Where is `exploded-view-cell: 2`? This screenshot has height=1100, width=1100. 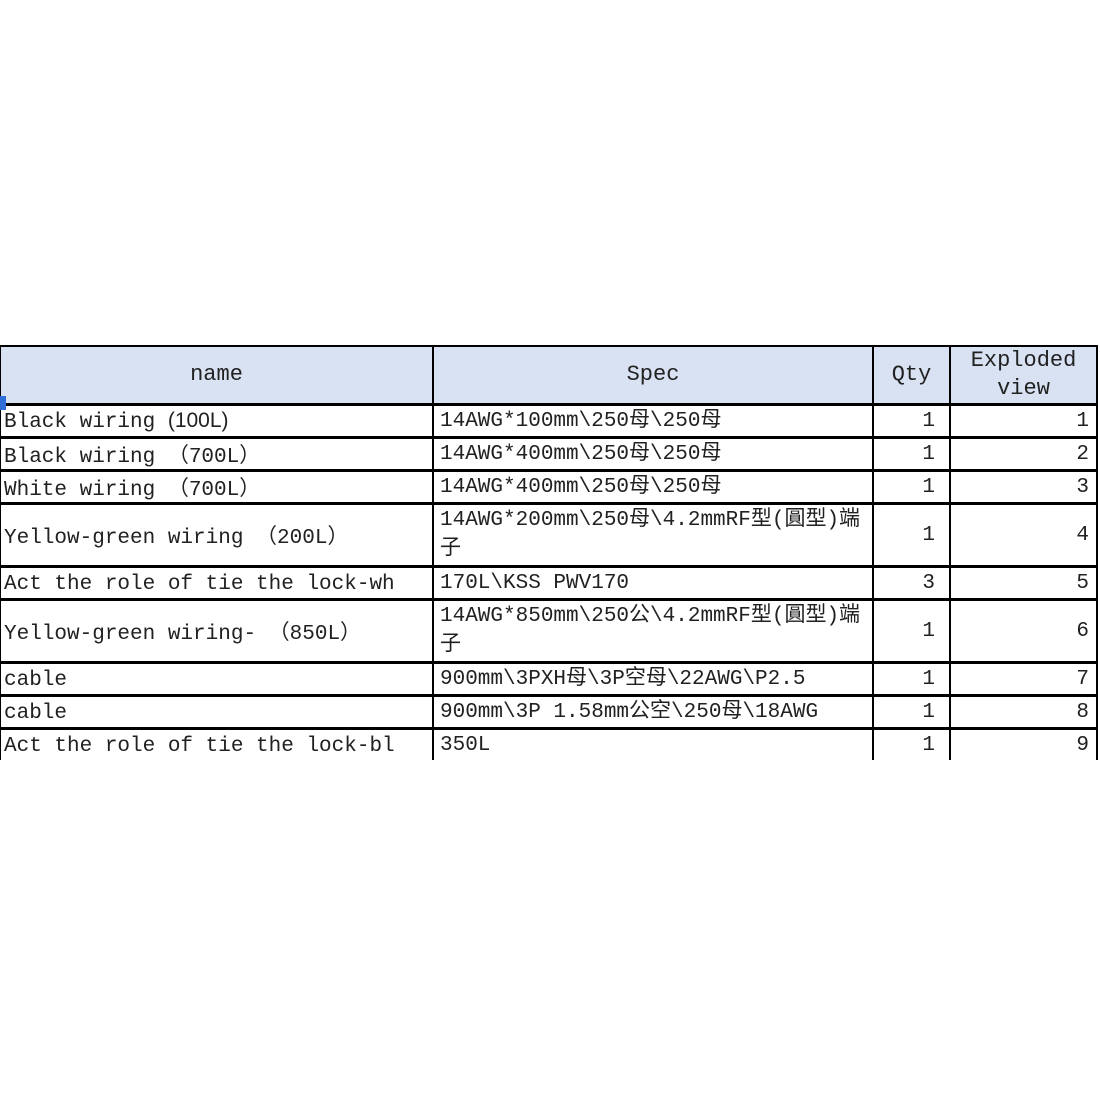
exploded-view-cell: 2 is located at coordinates (1023, 454).